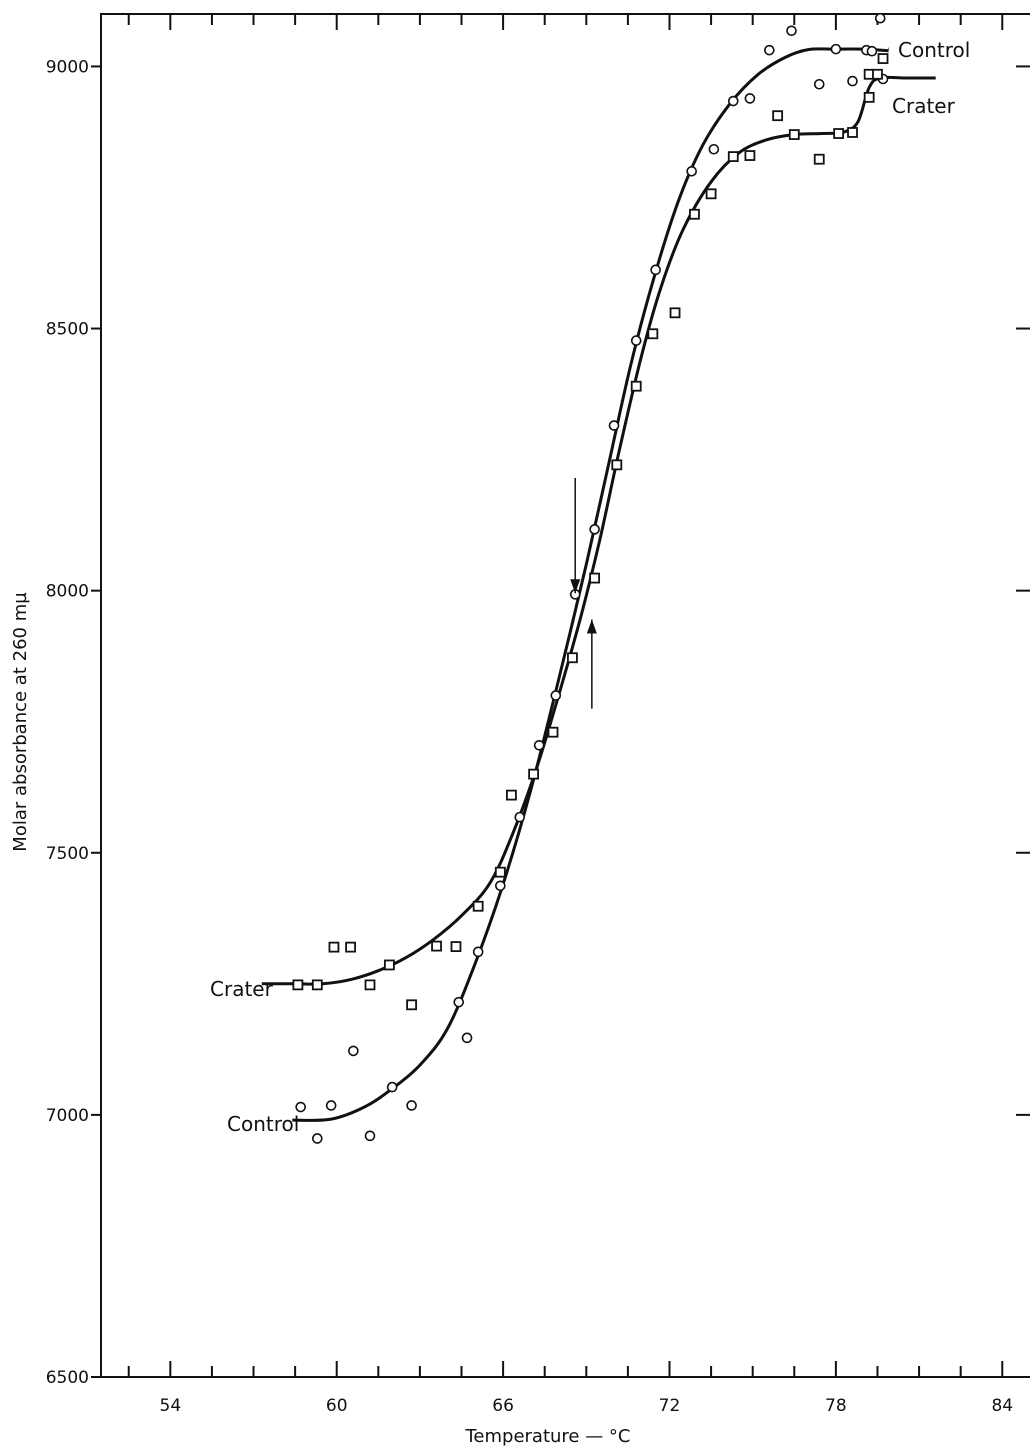  Describe the element at coordinates (503, 1406) in the screenshot. I see `x-tick-label: 66` at that location.